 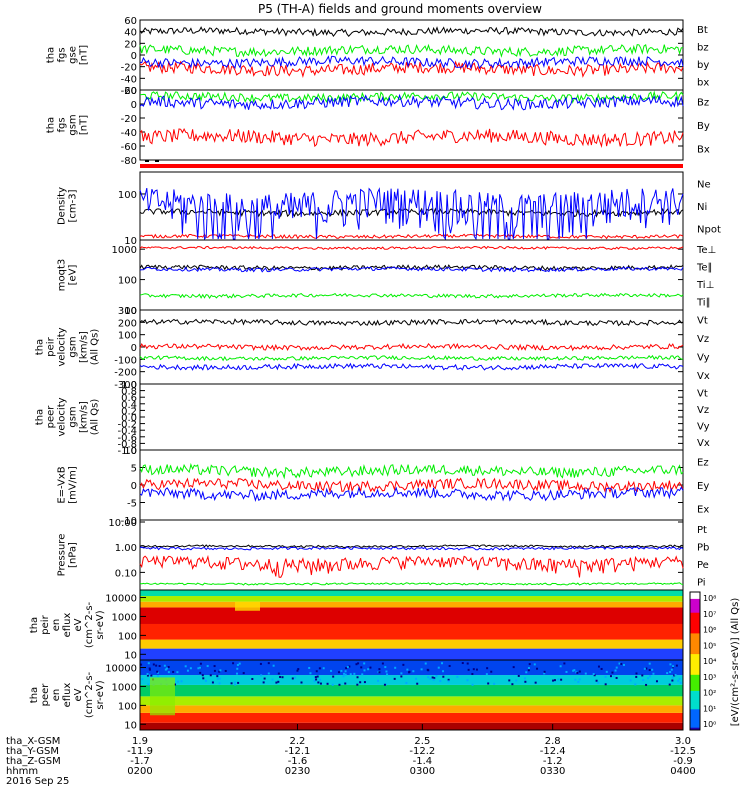 What do you see at coordinates (129, 161) in the screenshot?
I see `y-tick-label: -80` at bounding box center [129, 161].